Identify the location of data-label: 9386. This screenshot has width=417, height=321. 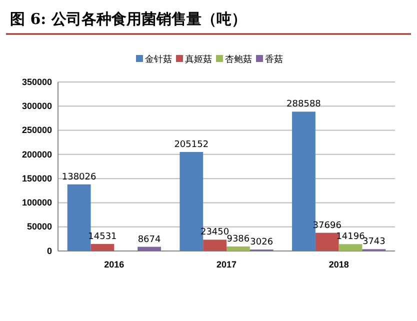
(238, 239).